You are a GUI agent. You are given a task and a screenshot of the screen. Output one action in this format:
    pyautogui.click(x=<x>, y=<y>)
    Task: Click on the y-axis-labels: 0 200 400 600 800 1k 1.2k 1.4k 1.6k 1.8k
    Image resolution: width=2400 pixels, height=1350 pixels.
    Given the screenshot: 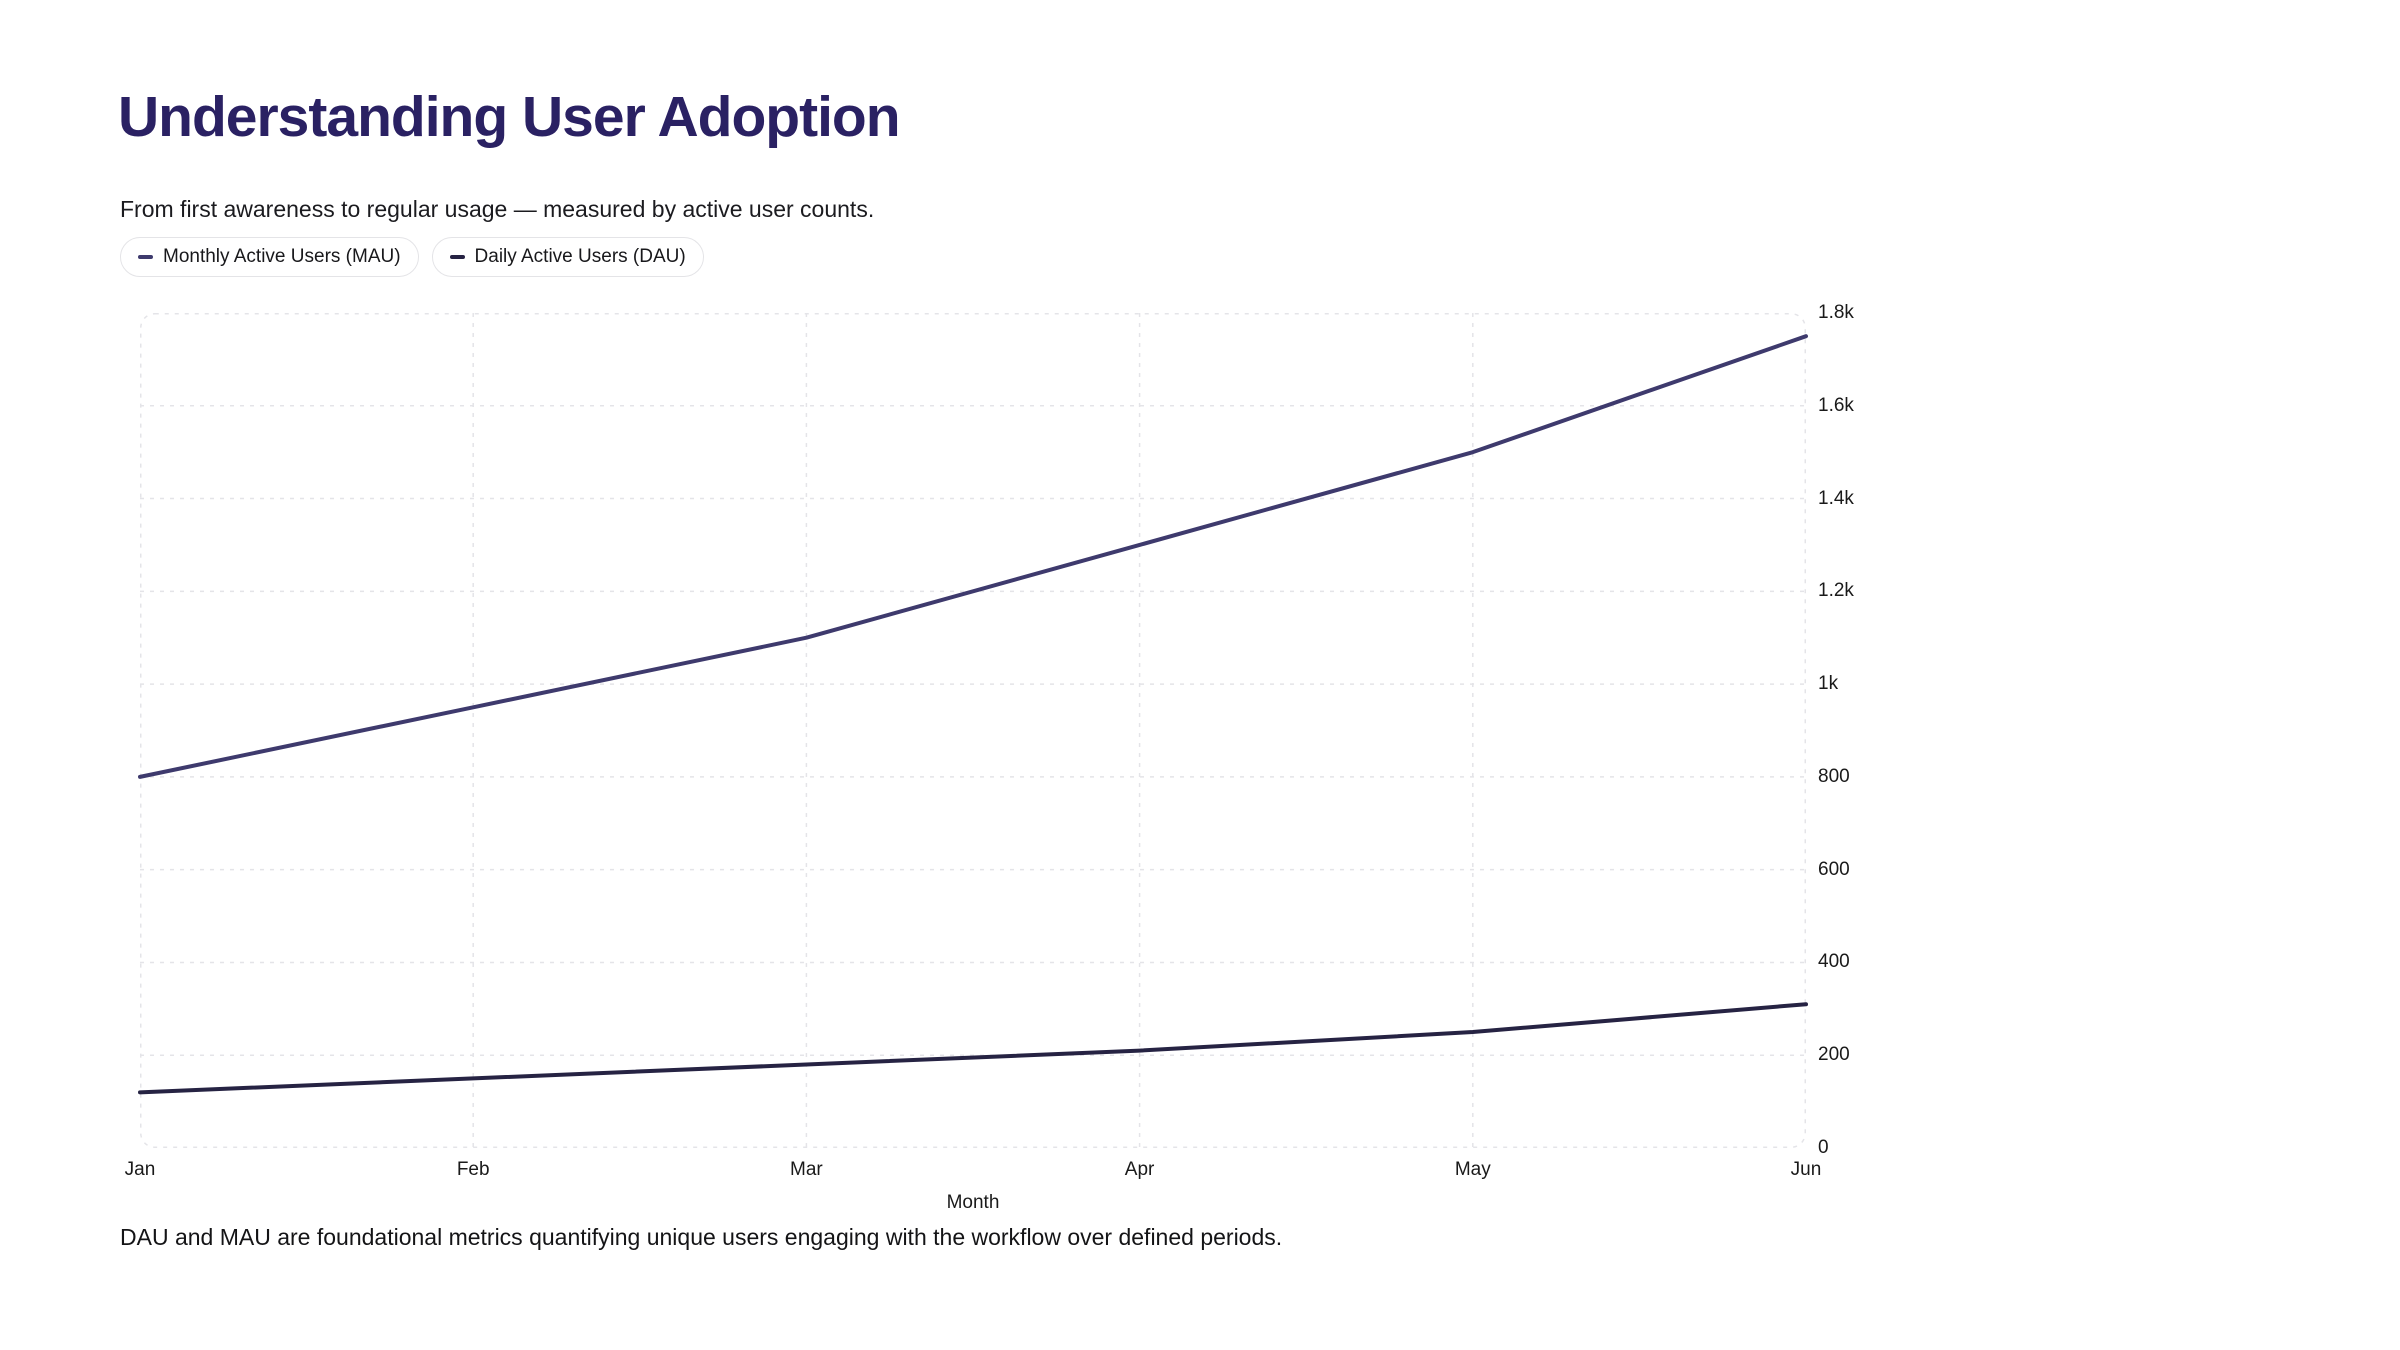 What is the action you would take?
    pyautogui.click(x=1863, y=730)
    